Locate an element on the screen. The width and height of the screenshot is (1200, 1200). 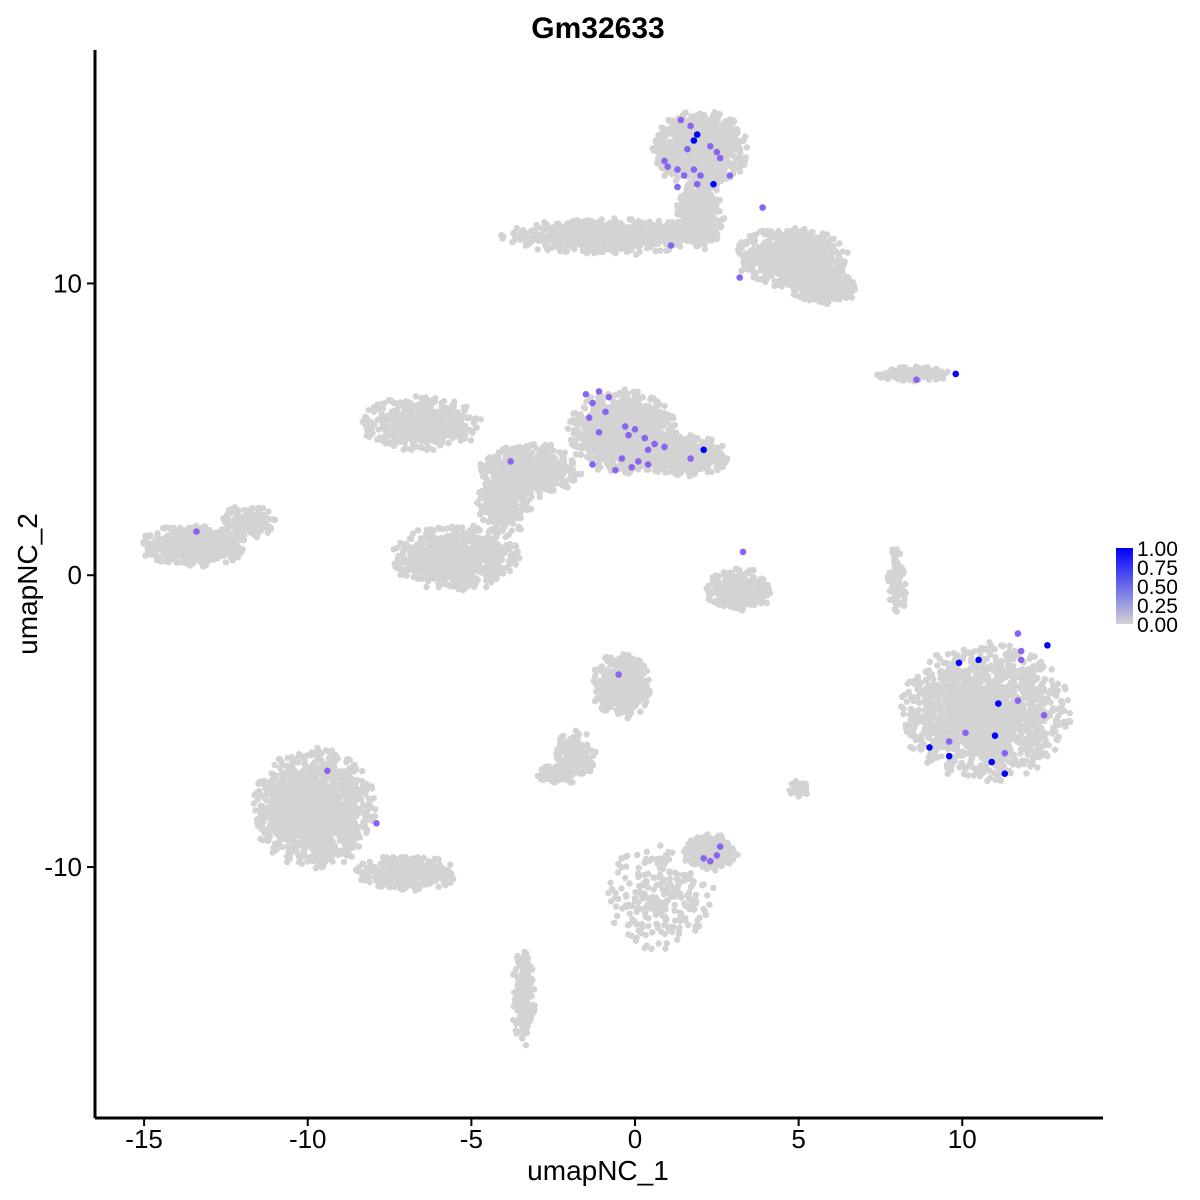
cluster-small-island-right-mid is located at coordinates (912, 374).